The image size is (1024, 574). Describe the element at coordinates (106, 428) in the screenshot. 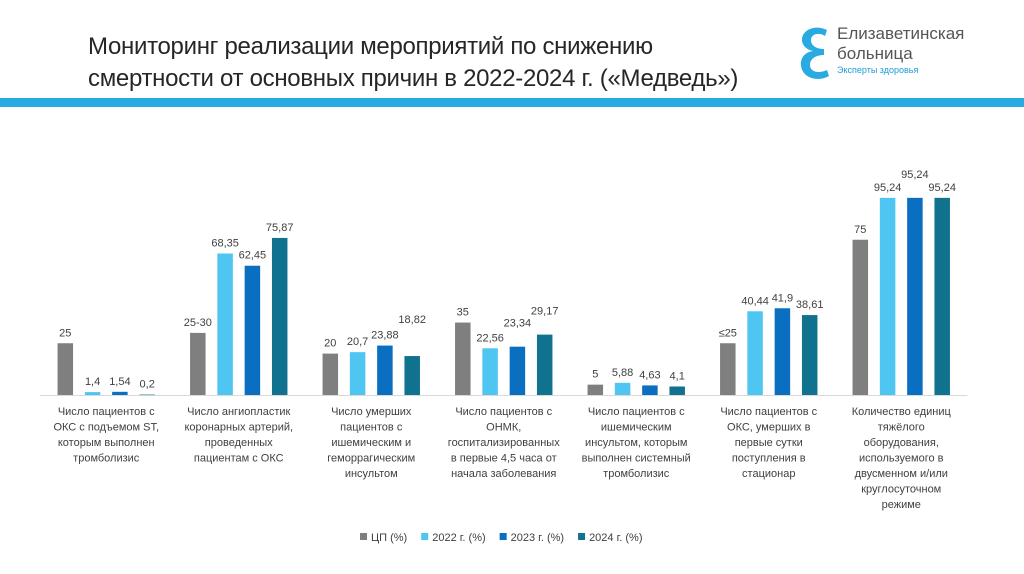

I see `category-label: ОКС с подъемом ST,` at that location.